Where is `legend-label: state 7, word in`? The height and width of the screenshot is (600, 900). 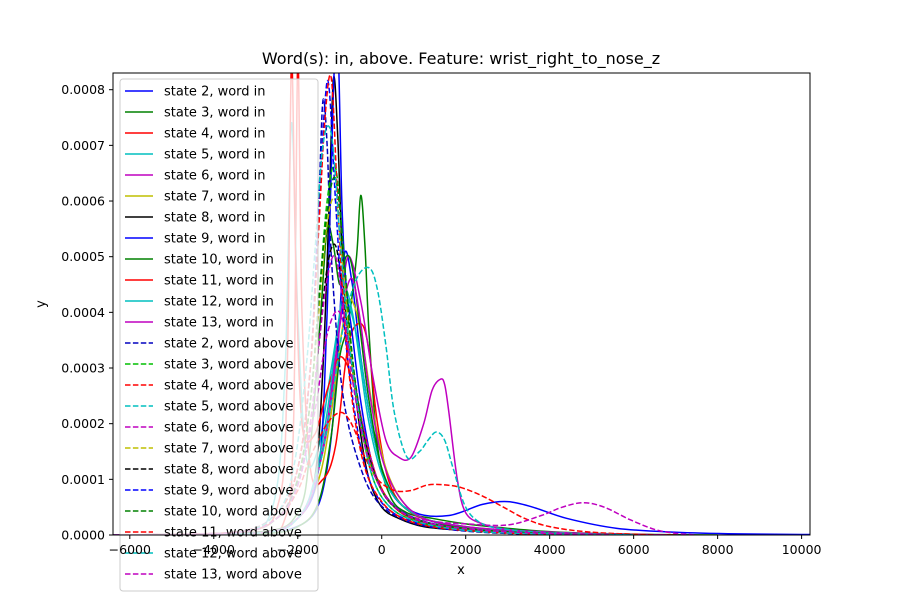
legend-label: state 7, word in is located at coordinates (215, 197).